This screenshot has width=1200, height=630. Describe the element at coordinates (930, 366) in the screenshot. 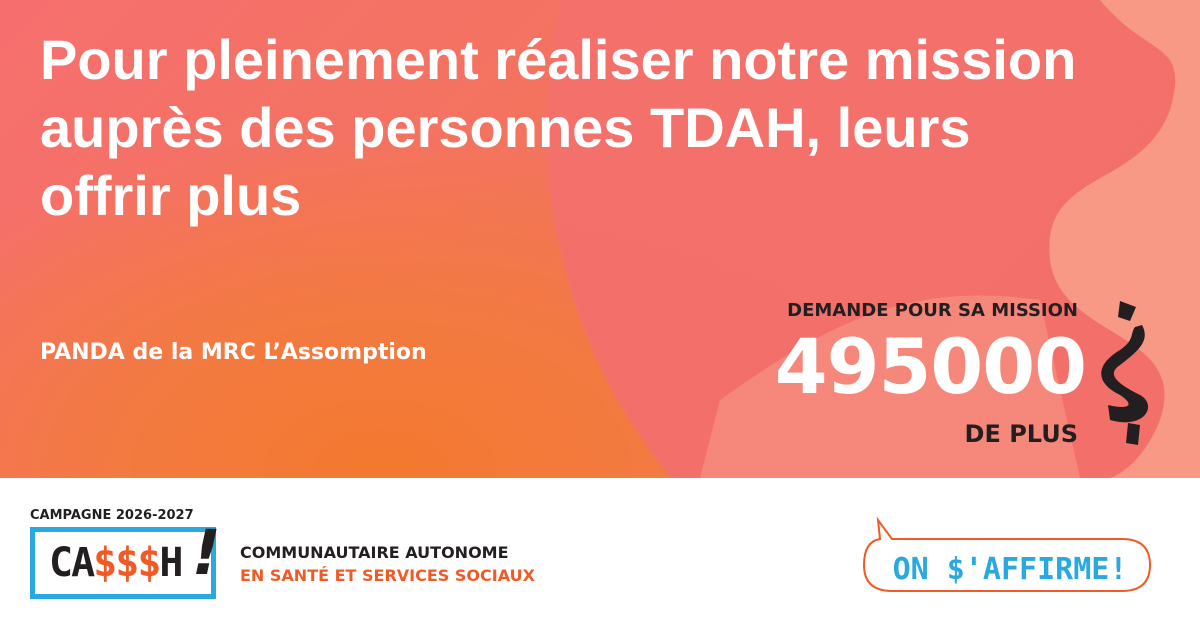

I see `ask-amount: 495000` at that location.